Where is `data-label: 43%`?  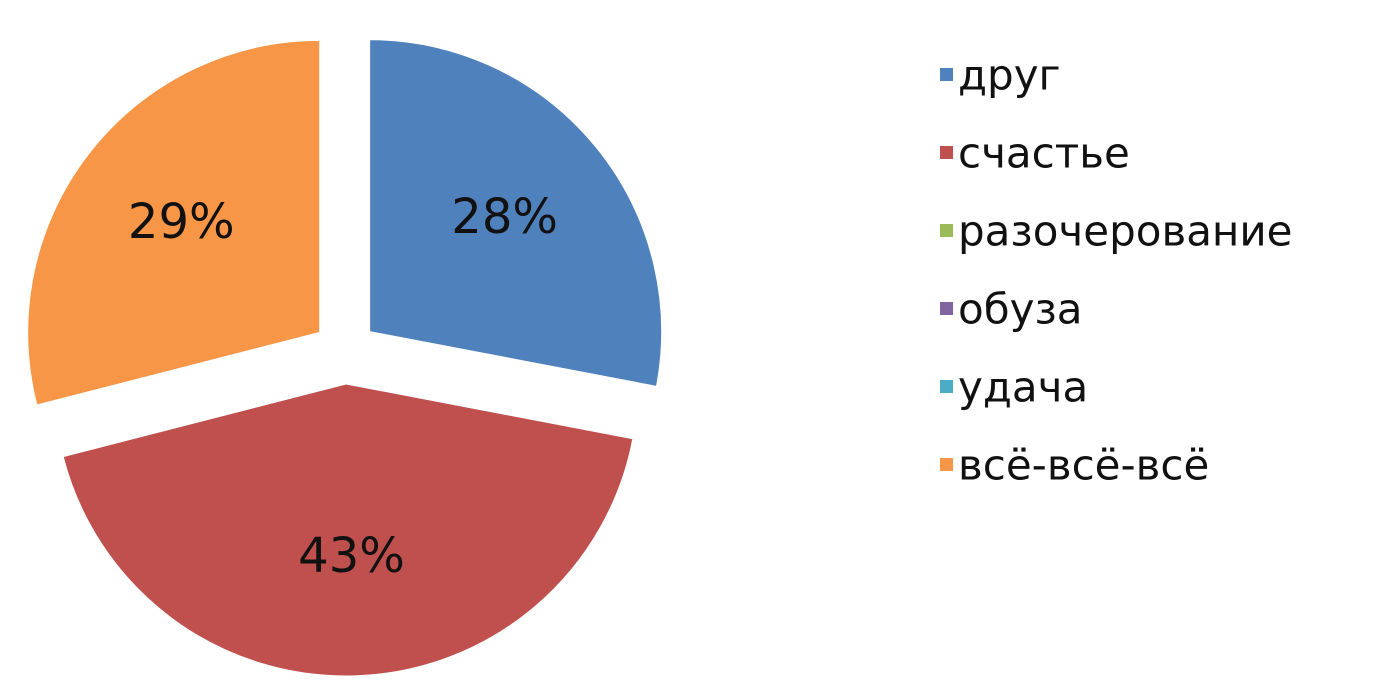
data-label: 43% is located at coordinates (351, 556).